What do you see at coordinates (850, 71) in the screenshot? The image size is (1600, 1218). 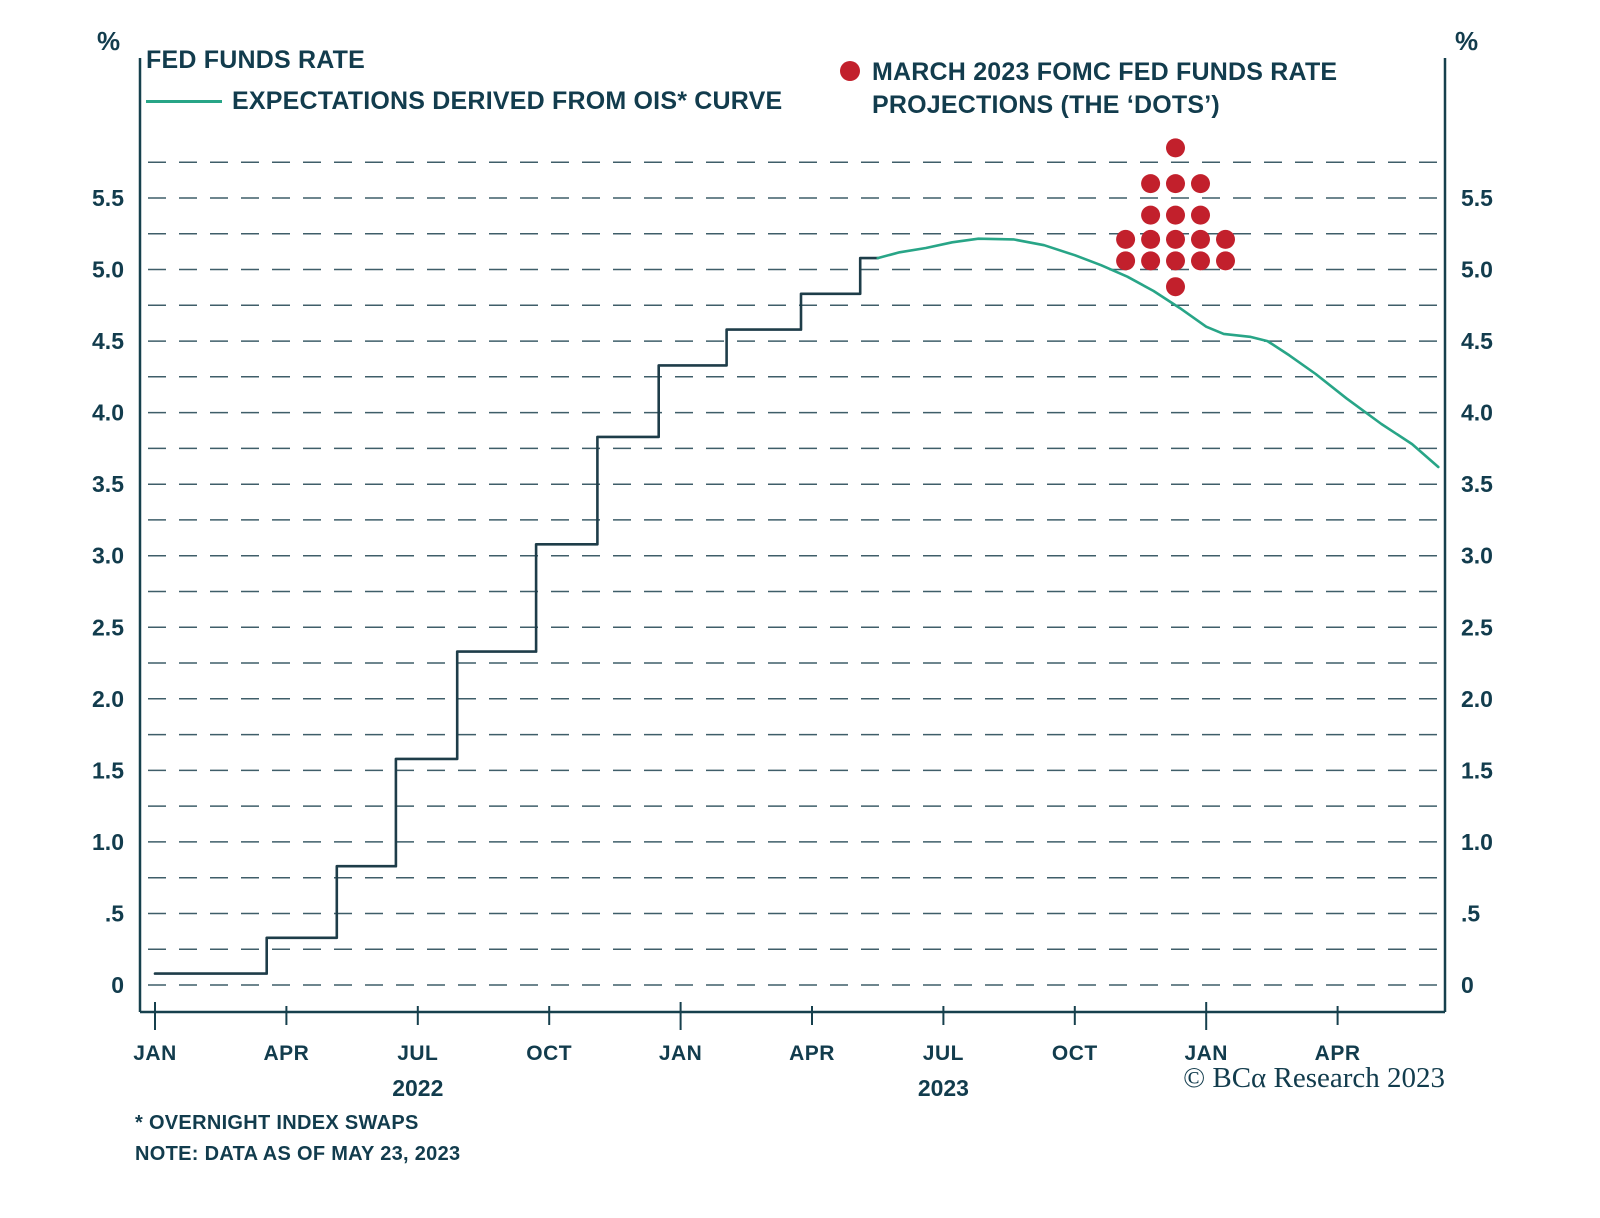 I see `red-dot-swatch-icon` at bounding box center [850, 71].